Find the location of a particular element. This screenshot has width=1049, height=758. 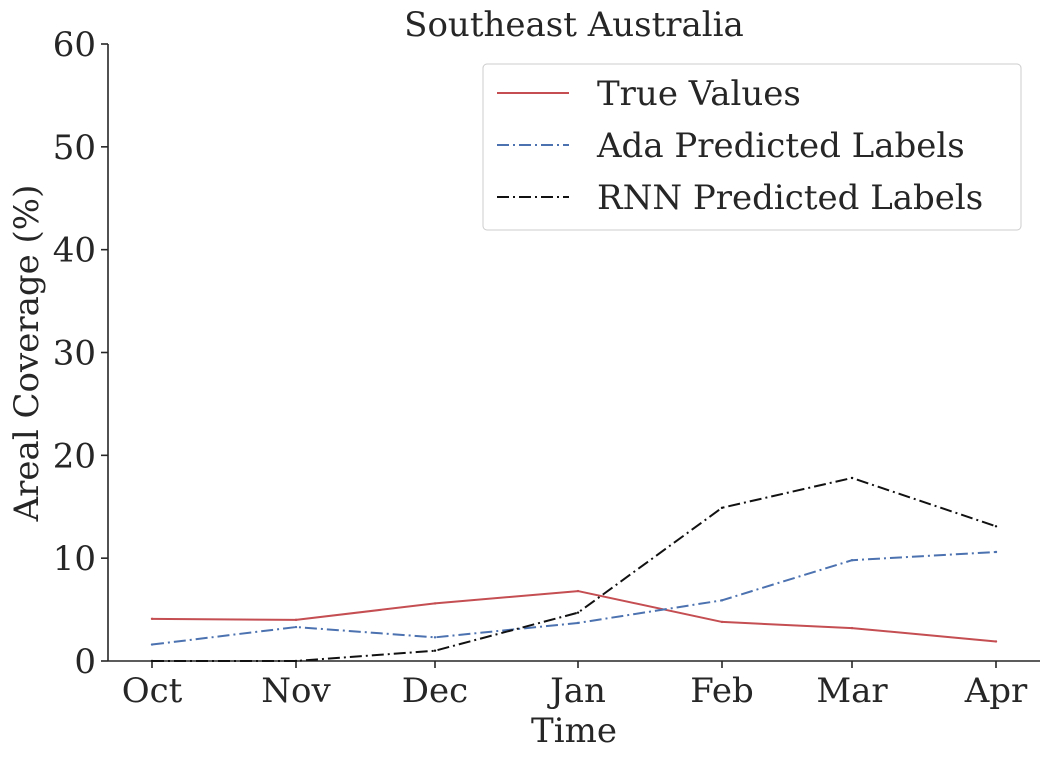

legend-box is located at coordinates (752, 147).